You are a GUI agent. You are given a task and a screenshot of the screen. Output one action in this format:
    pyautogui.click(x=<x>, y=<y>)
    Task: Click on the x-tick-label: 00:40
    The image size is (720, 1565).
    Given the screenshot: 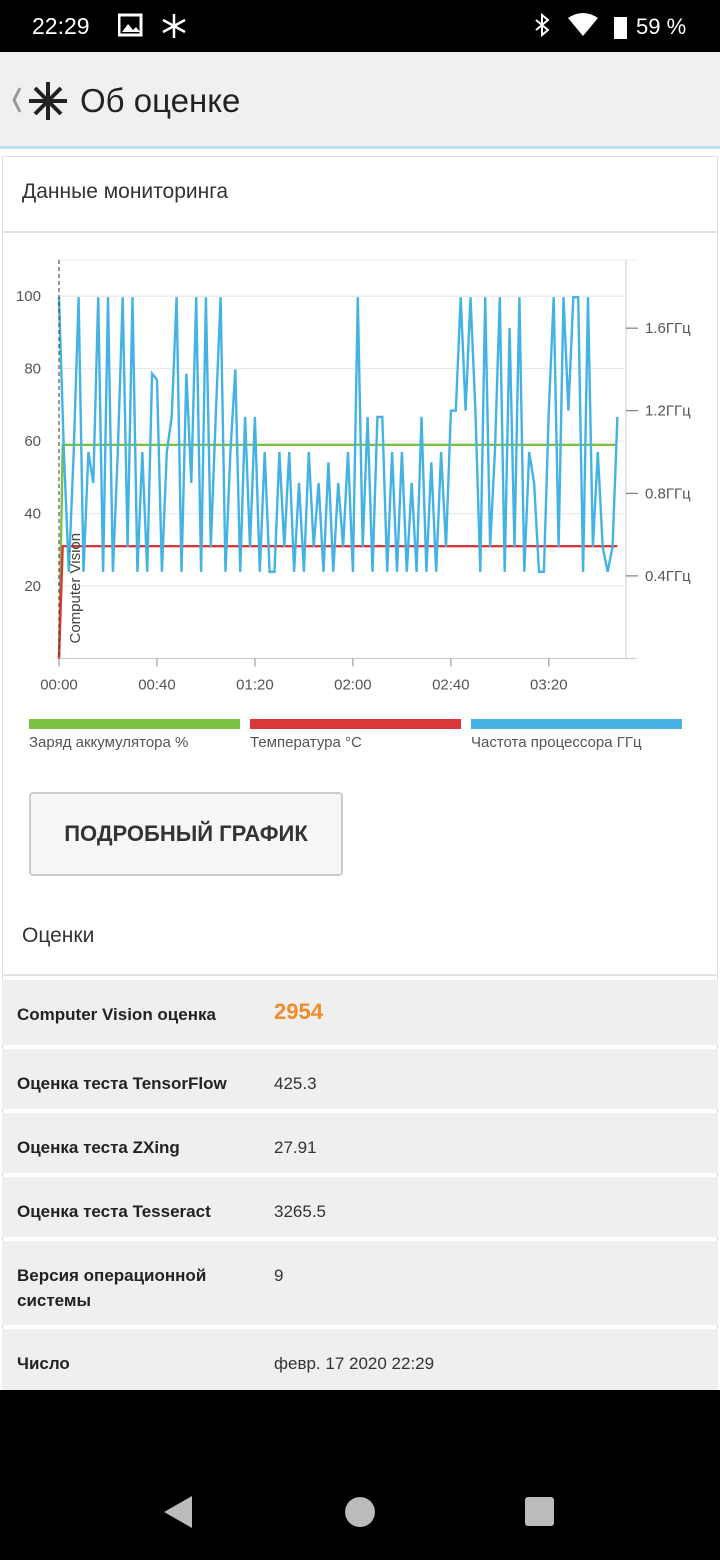 What is the action you would take?
    pyautogui.click(x=157, y=685)
    